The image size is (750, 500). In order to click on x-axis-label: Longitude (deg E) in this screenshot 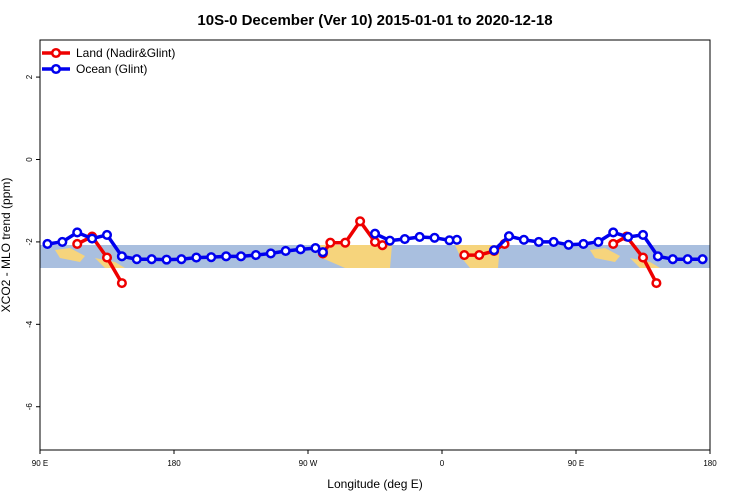, I will do `click(374, 484)`.